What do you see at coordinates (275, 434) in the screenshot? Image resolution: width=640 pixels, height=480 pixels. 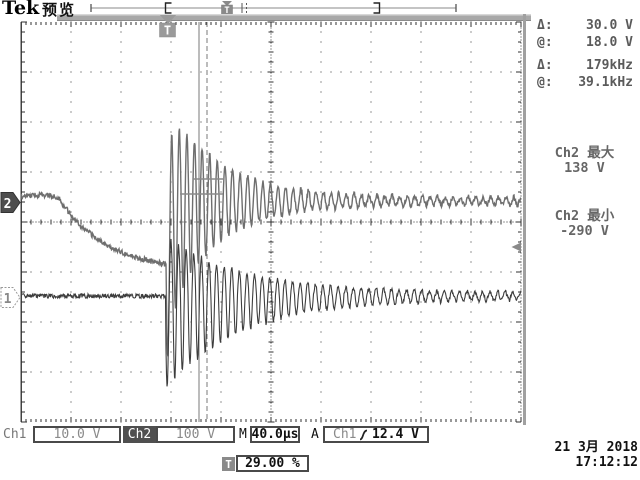 I see `timebase-readout: 40.0µs` at bounding box center [275, 434].